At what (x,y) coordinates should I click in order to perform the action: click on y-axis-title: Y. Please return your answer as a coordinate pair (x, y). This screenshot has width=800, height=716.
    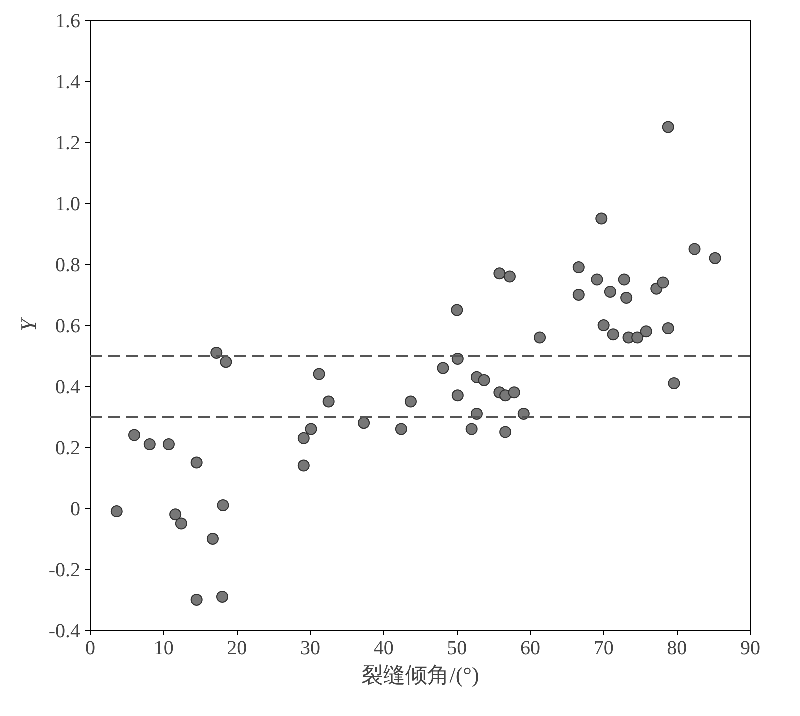
    Looking at the image, I should click on (28, 324).